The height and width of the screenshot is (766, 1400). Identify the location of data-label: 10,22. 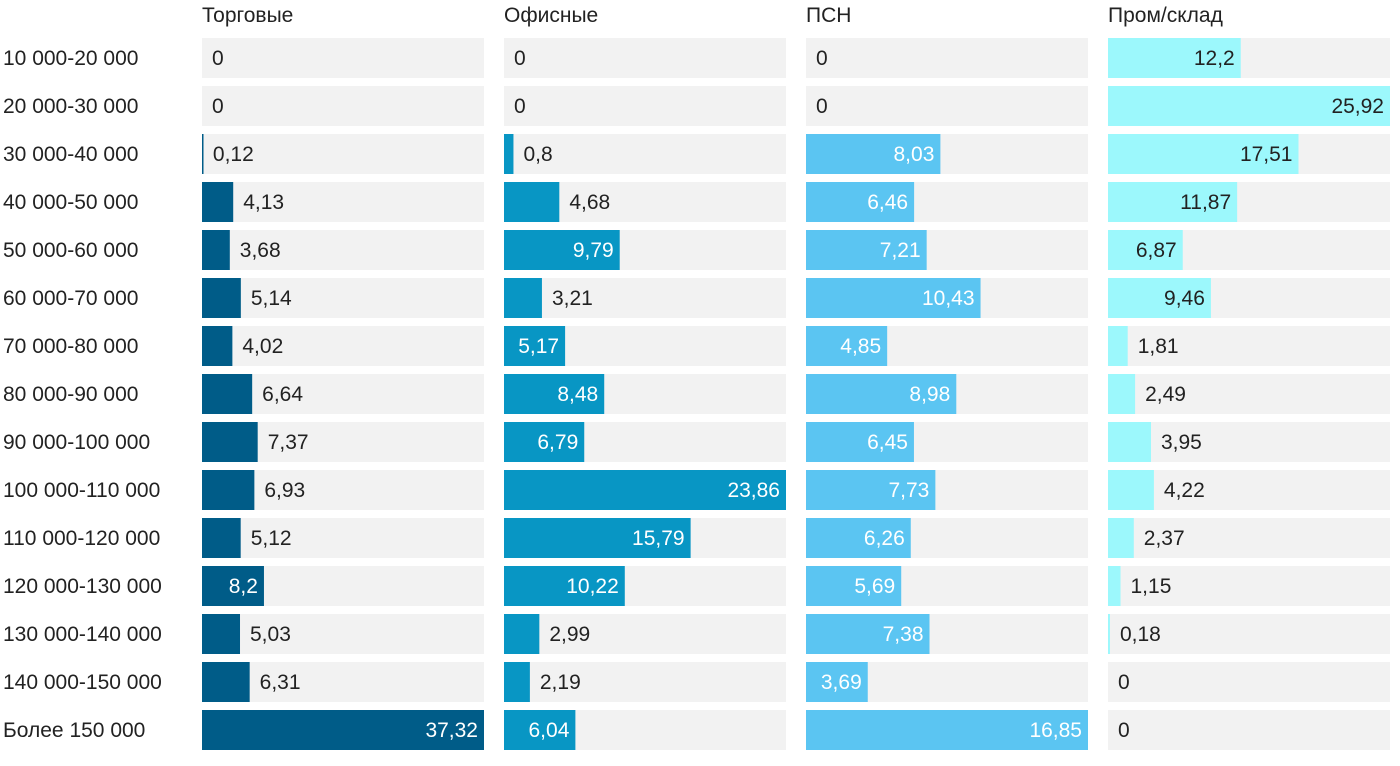
(592, 586).